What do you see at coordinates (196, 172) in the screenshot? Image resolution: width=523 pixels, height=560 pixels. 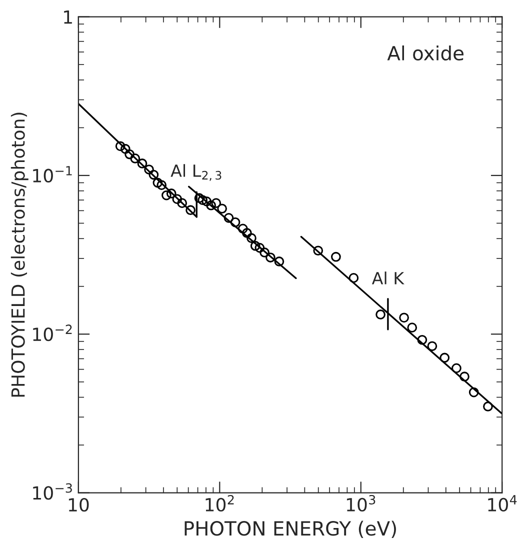 I see `annotation: Al L$_{2,3}$` at bounding box center [196, 172].